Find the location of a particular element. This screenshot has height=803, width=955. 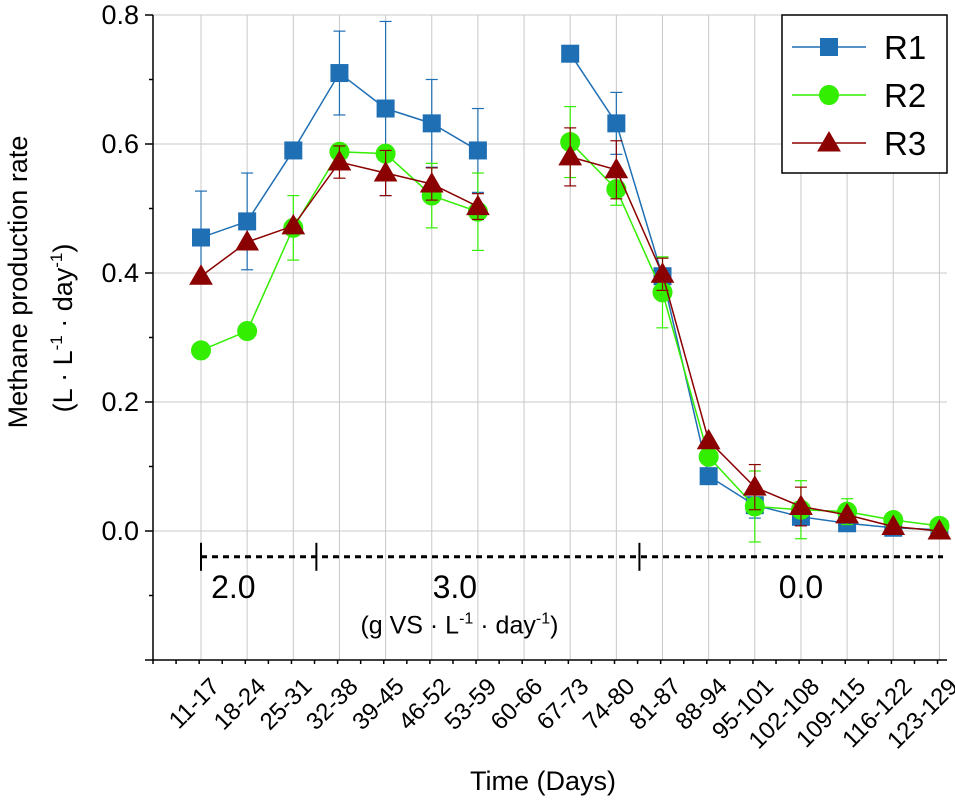

y-axis-title-line1: Methane production rate is located at coordinates (18, 282).